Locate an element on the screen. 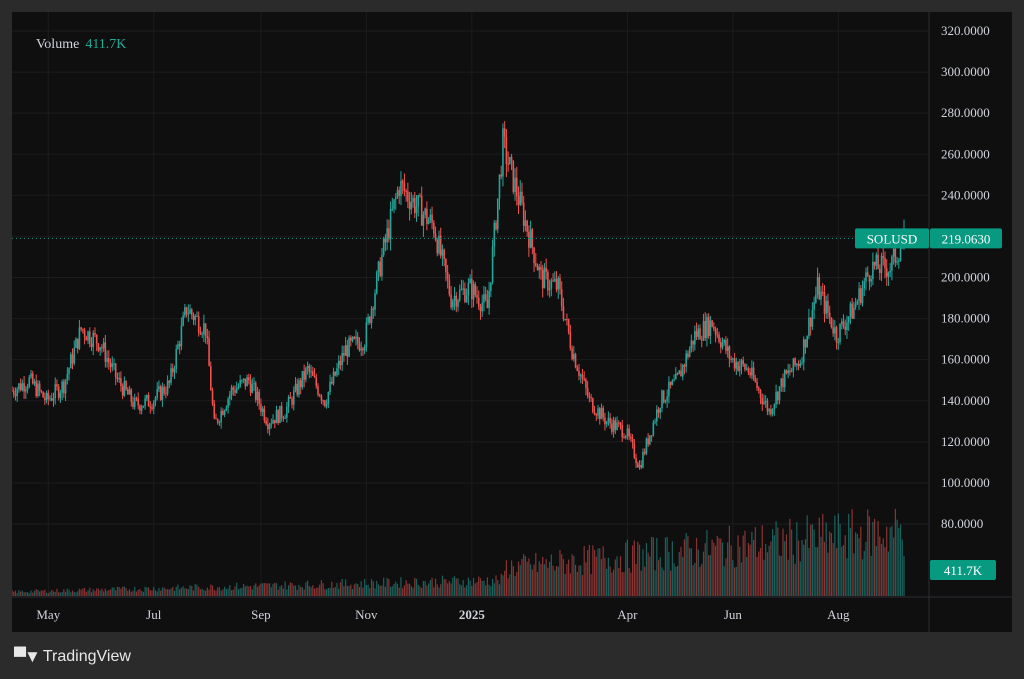  volume-tag-label: 411.7K is located at coordinates (963, 570).